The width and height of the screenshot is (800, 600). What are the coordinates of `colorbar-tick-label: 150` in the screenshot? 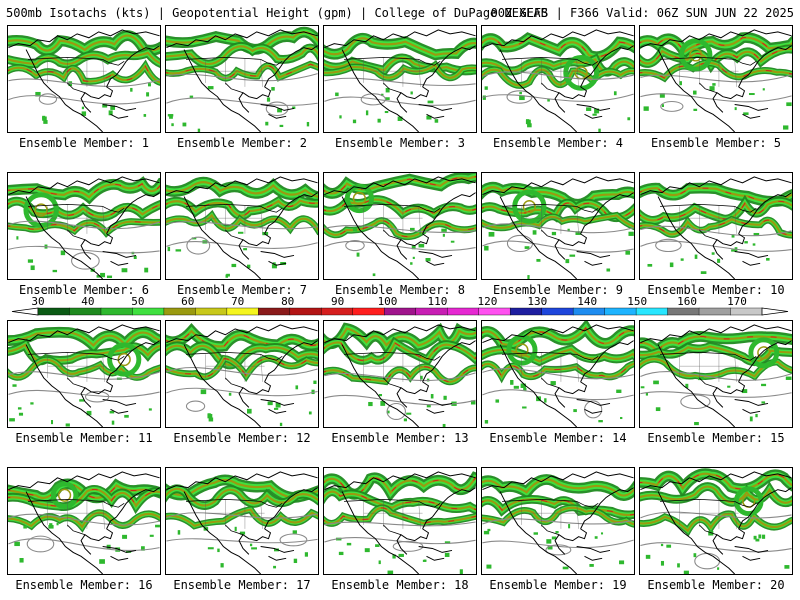 It's located at (637, 302).